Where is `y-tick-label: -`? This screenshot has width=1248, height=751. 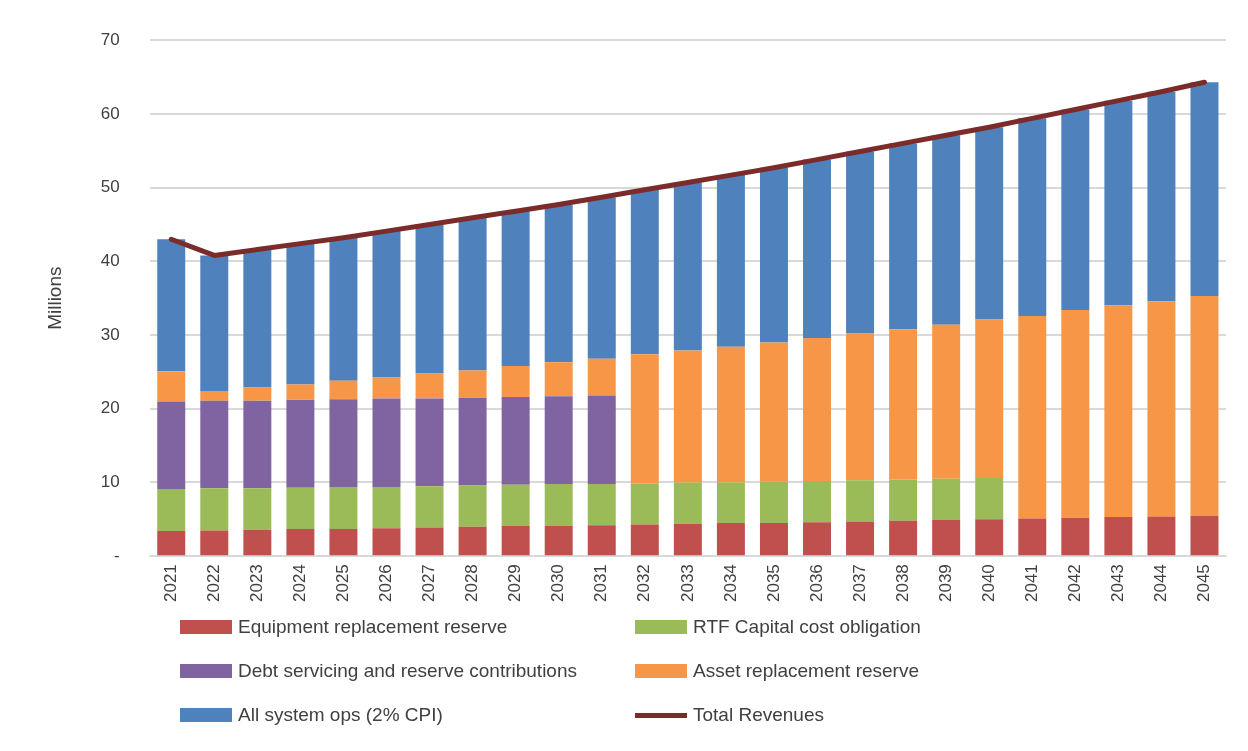 y-tick-label: - is located at coordinates (117, 555).